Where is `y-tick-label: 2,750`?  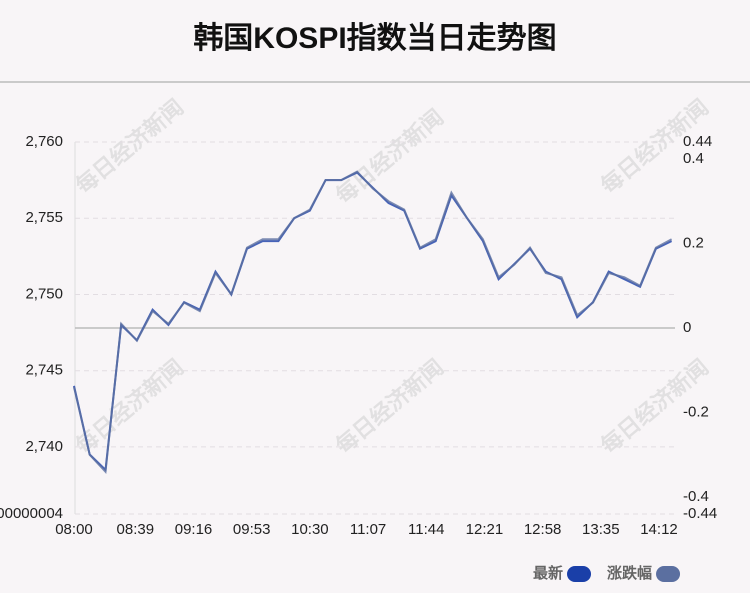
y-tick-label: 2,750 is located at coordinates (44, 293).